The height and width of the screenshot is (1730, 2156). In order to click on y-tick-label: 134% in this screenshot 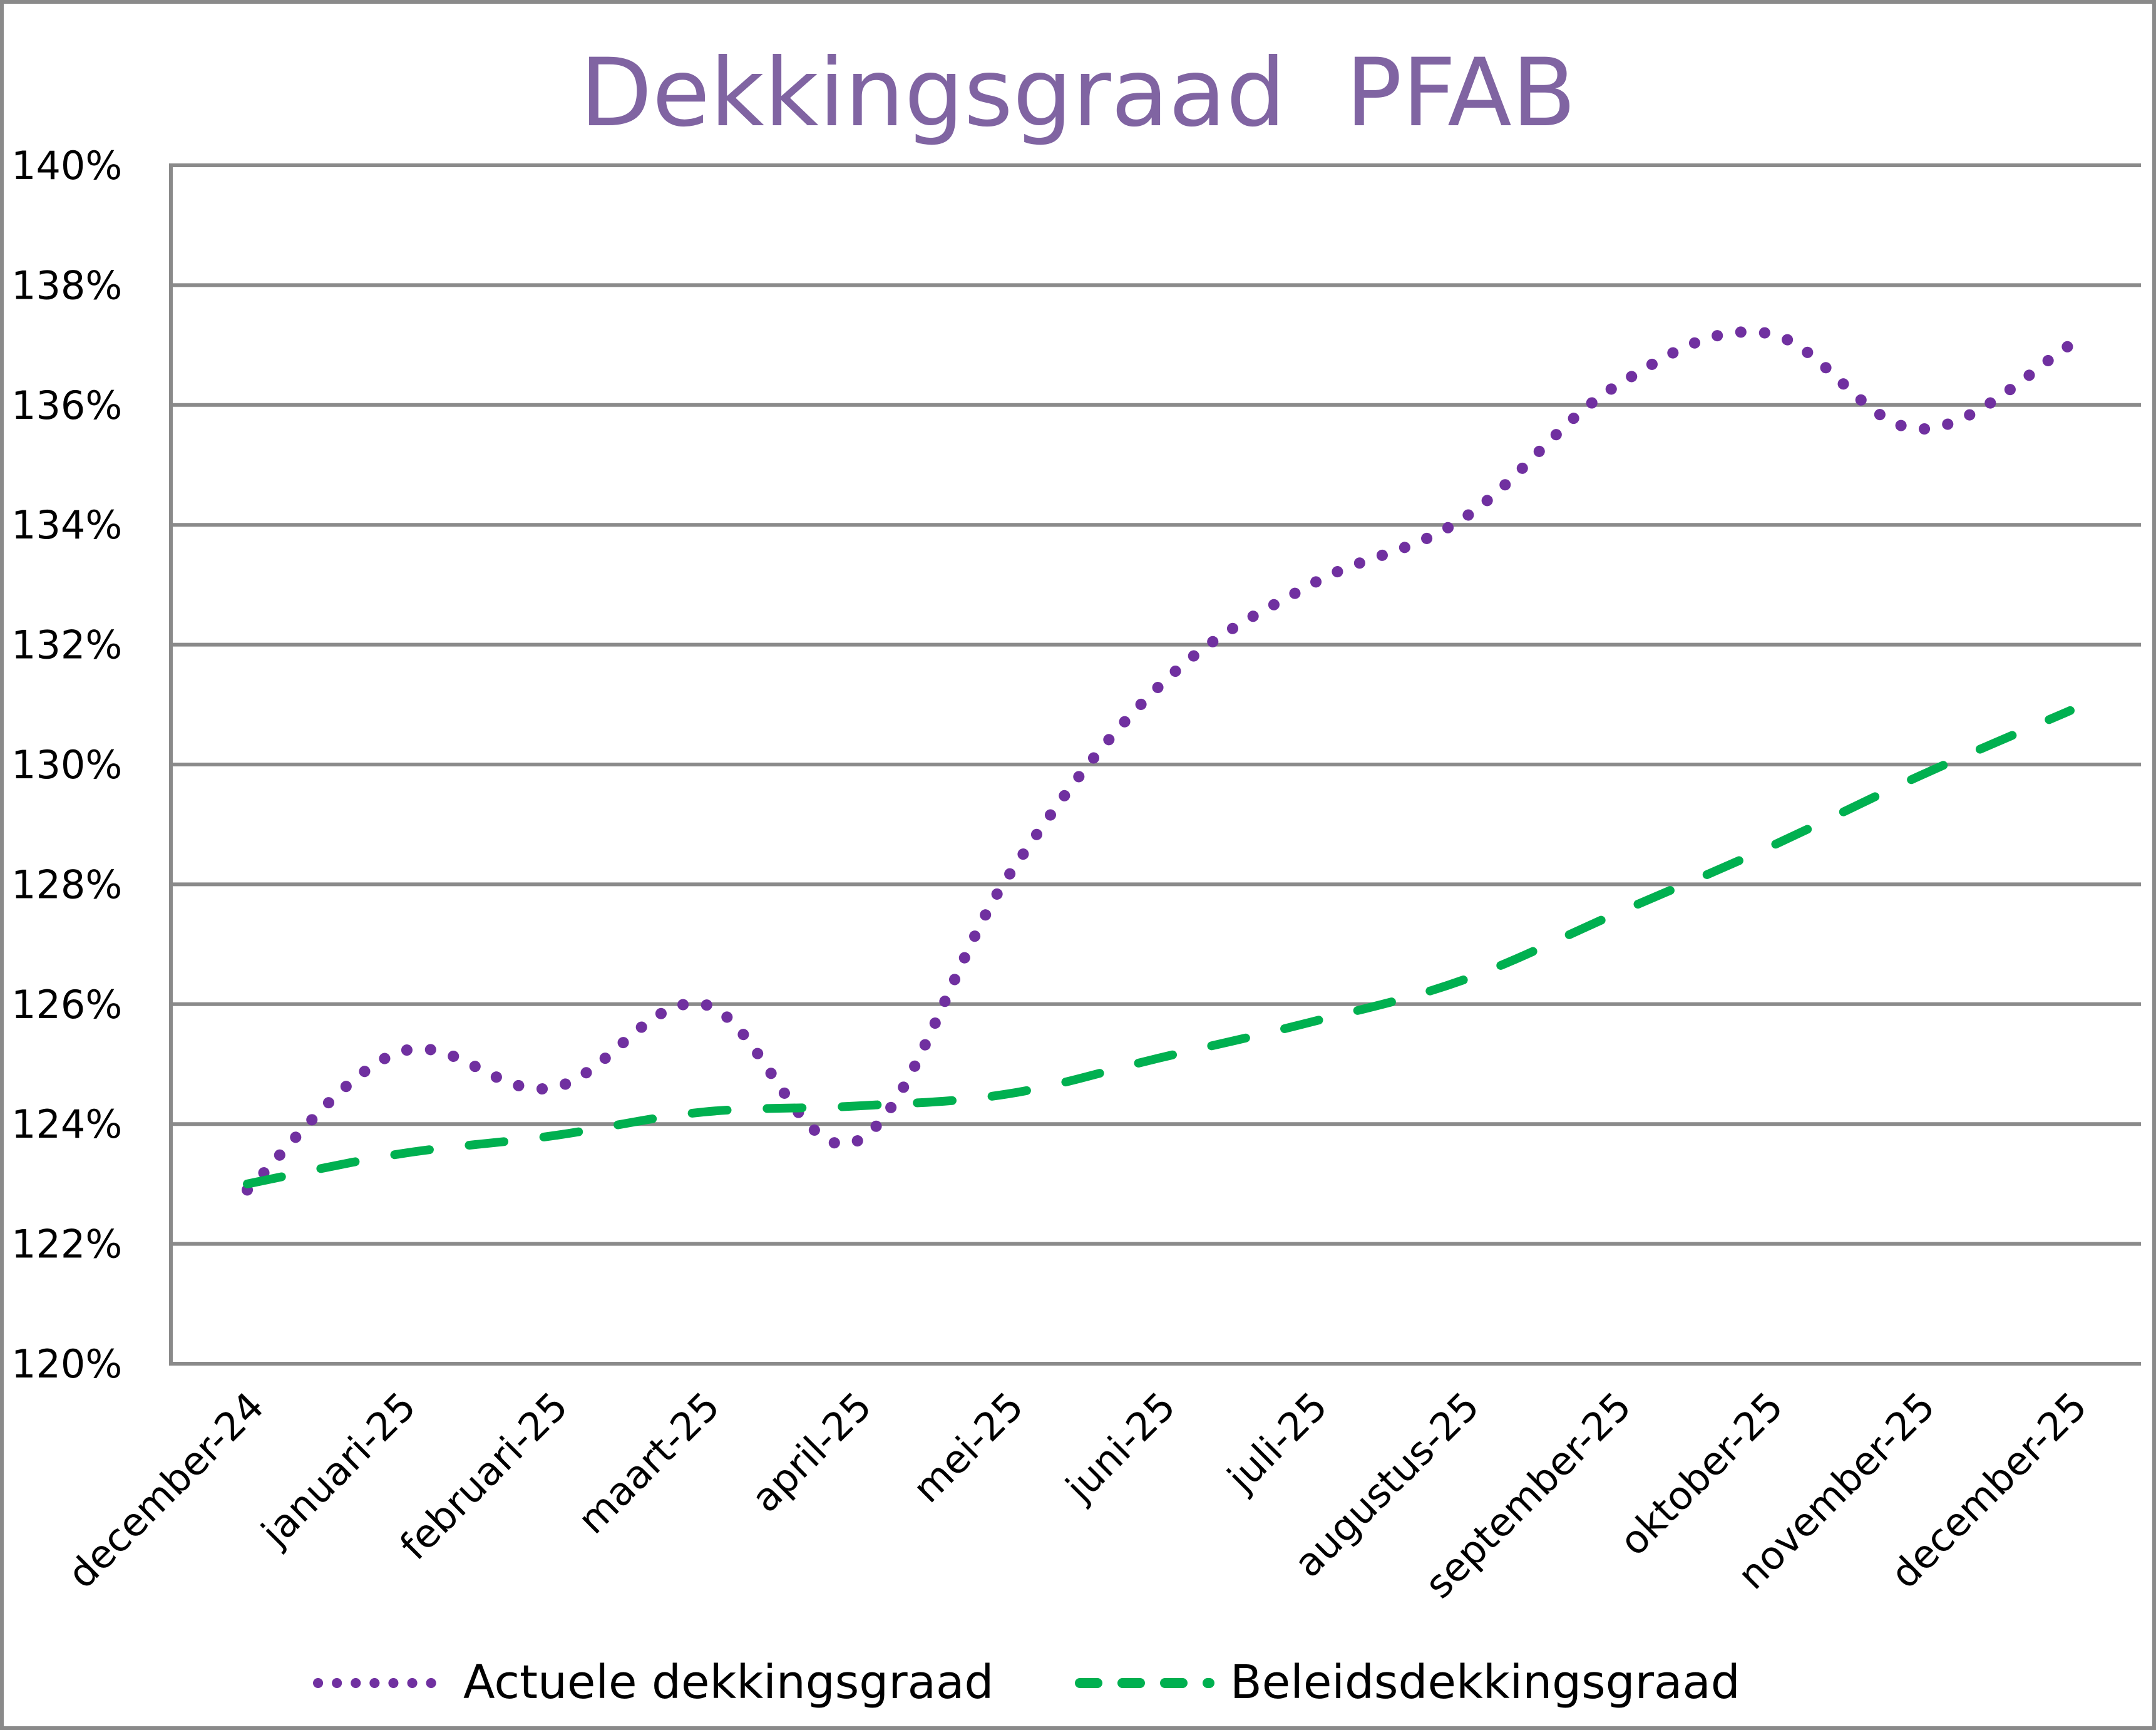, I will do `click(66, 525)`.